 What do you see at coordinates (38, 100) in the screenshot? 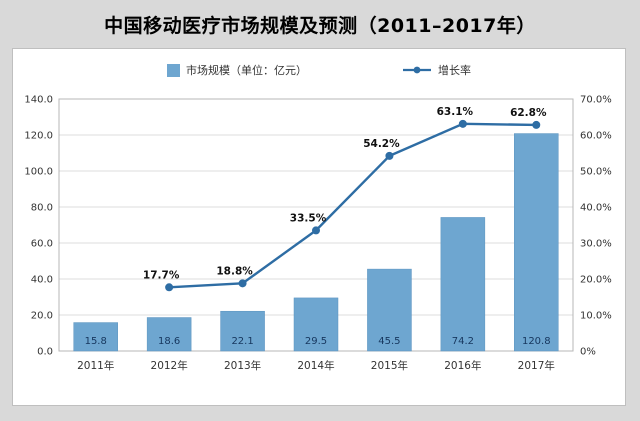
I see `left-axis-tick-label: 140.0` at bounding box center [38, 100].